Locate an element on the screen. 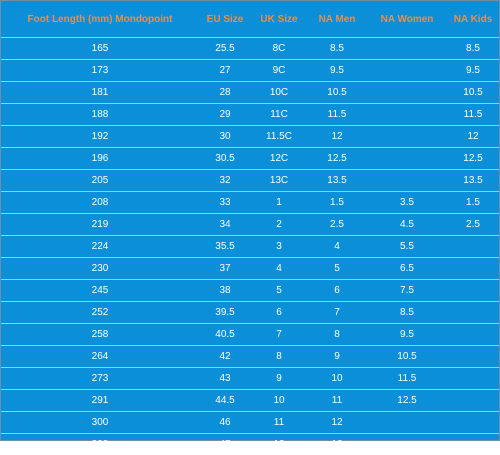 Image resolution: width=500 pixels, height=455 pixels. cell-na-kids: 2.5 is located at coordinates (473, 225).